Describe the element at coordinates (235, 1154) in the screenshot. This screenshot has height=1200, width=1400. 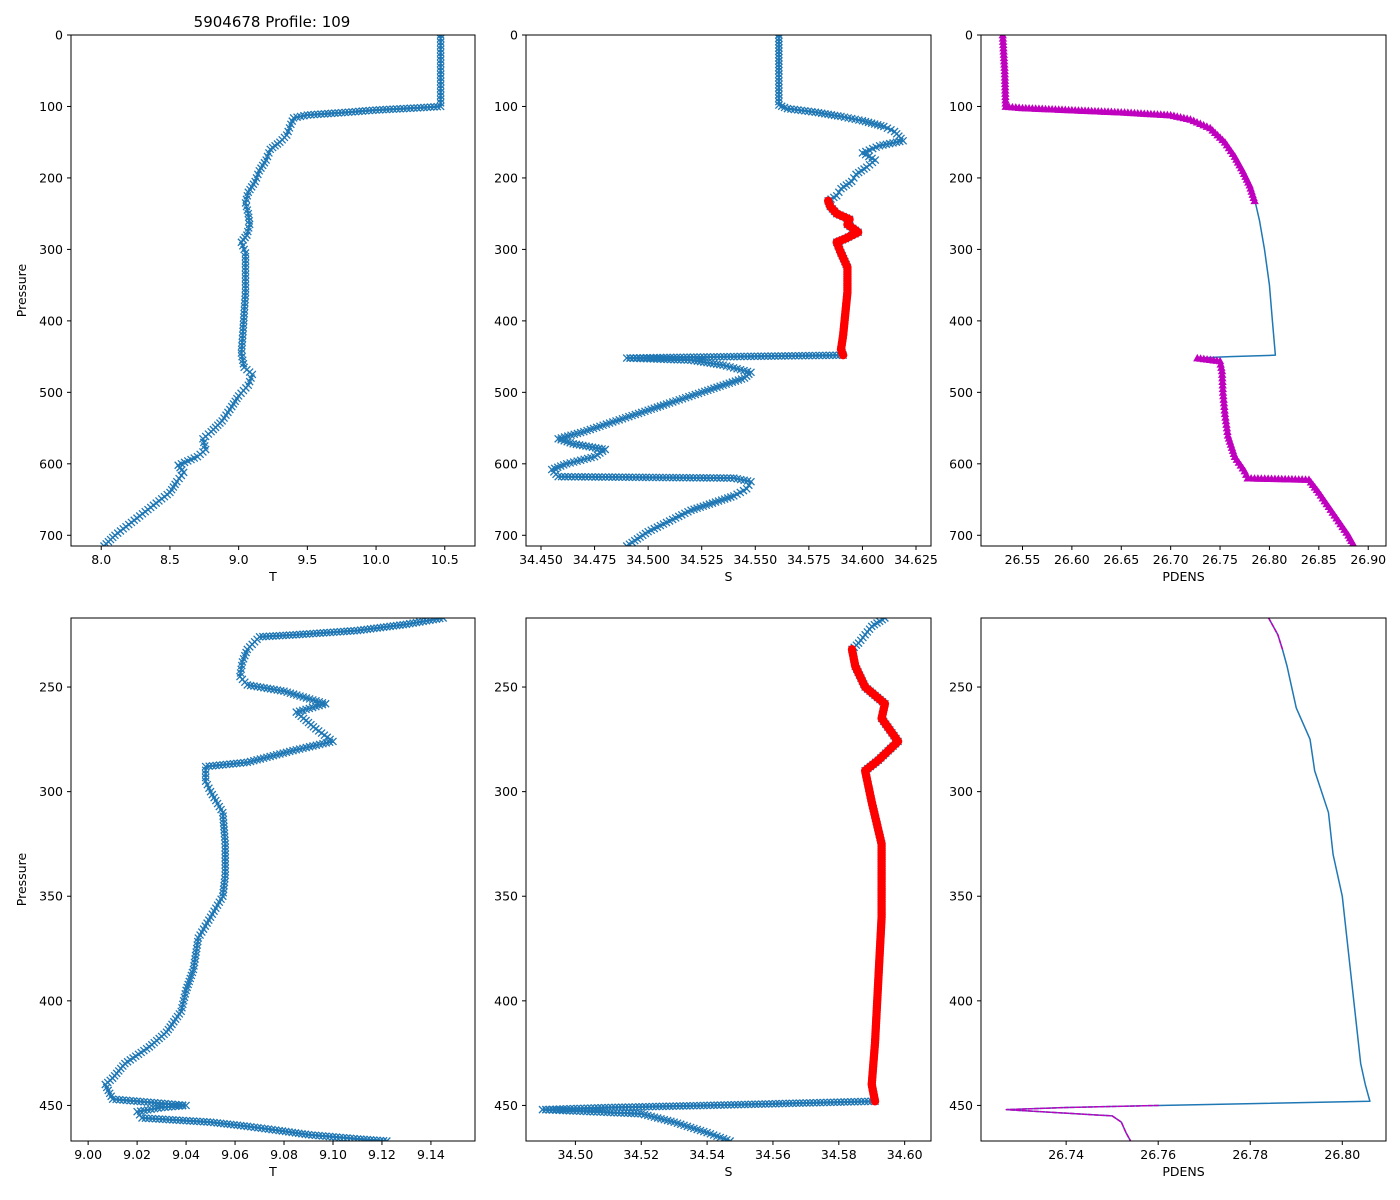
I see `x-tick-label: 9.06` at that location.